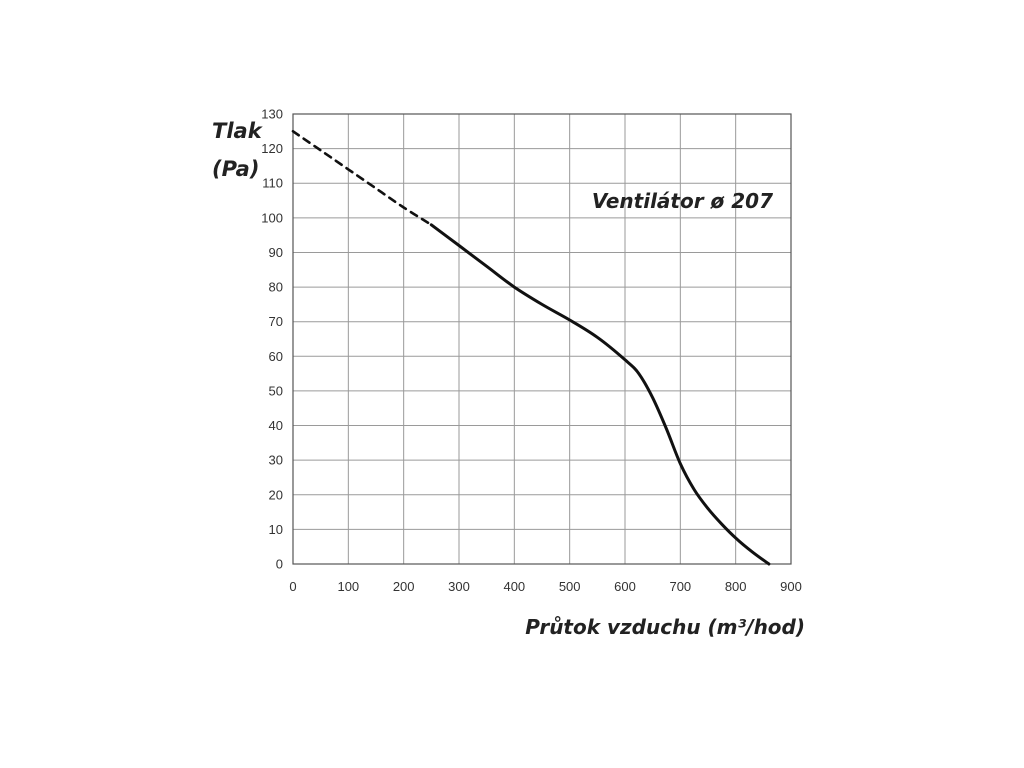 Image resolution: width=1024 pixels, height=768 pixels. What do you see at coordinates (791, 586) in the screenshot?
I see `x-tick-label: 900` at bounding box center [791, 586].